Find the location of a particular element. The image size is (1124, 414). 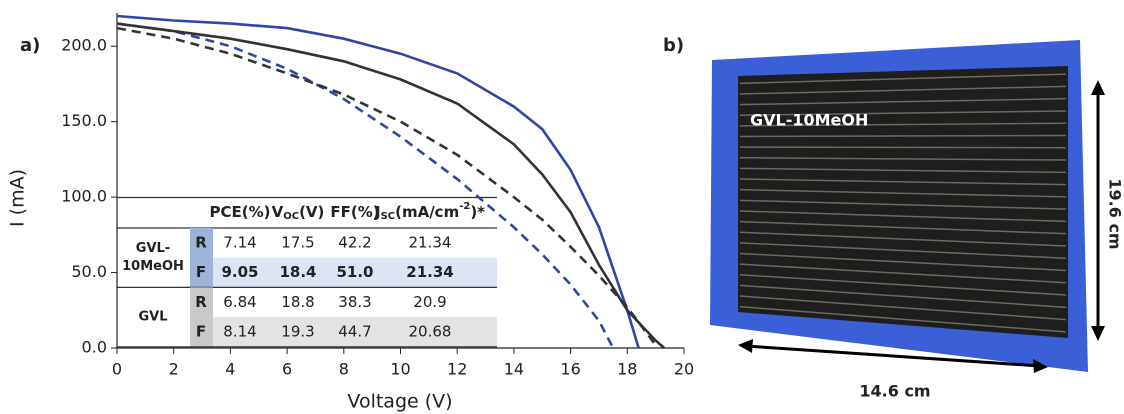

panel-label: a) is located at coordinates (30, 45).